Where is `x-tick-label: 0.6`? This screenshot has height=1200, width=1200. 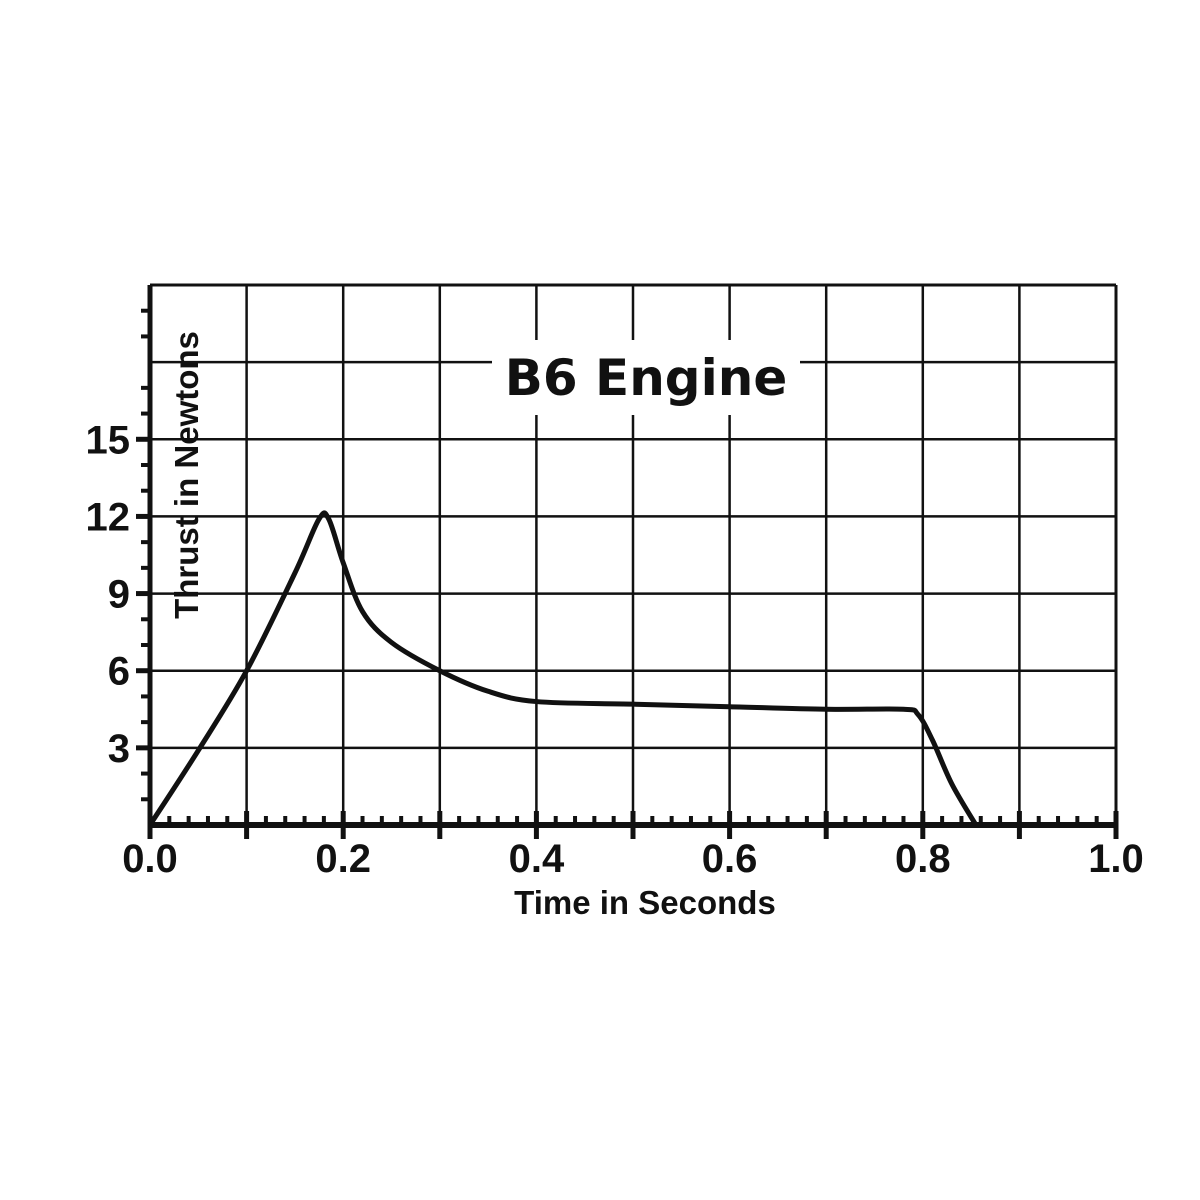 x-tick-label: 0.6 is located at coordinates (730, 859).